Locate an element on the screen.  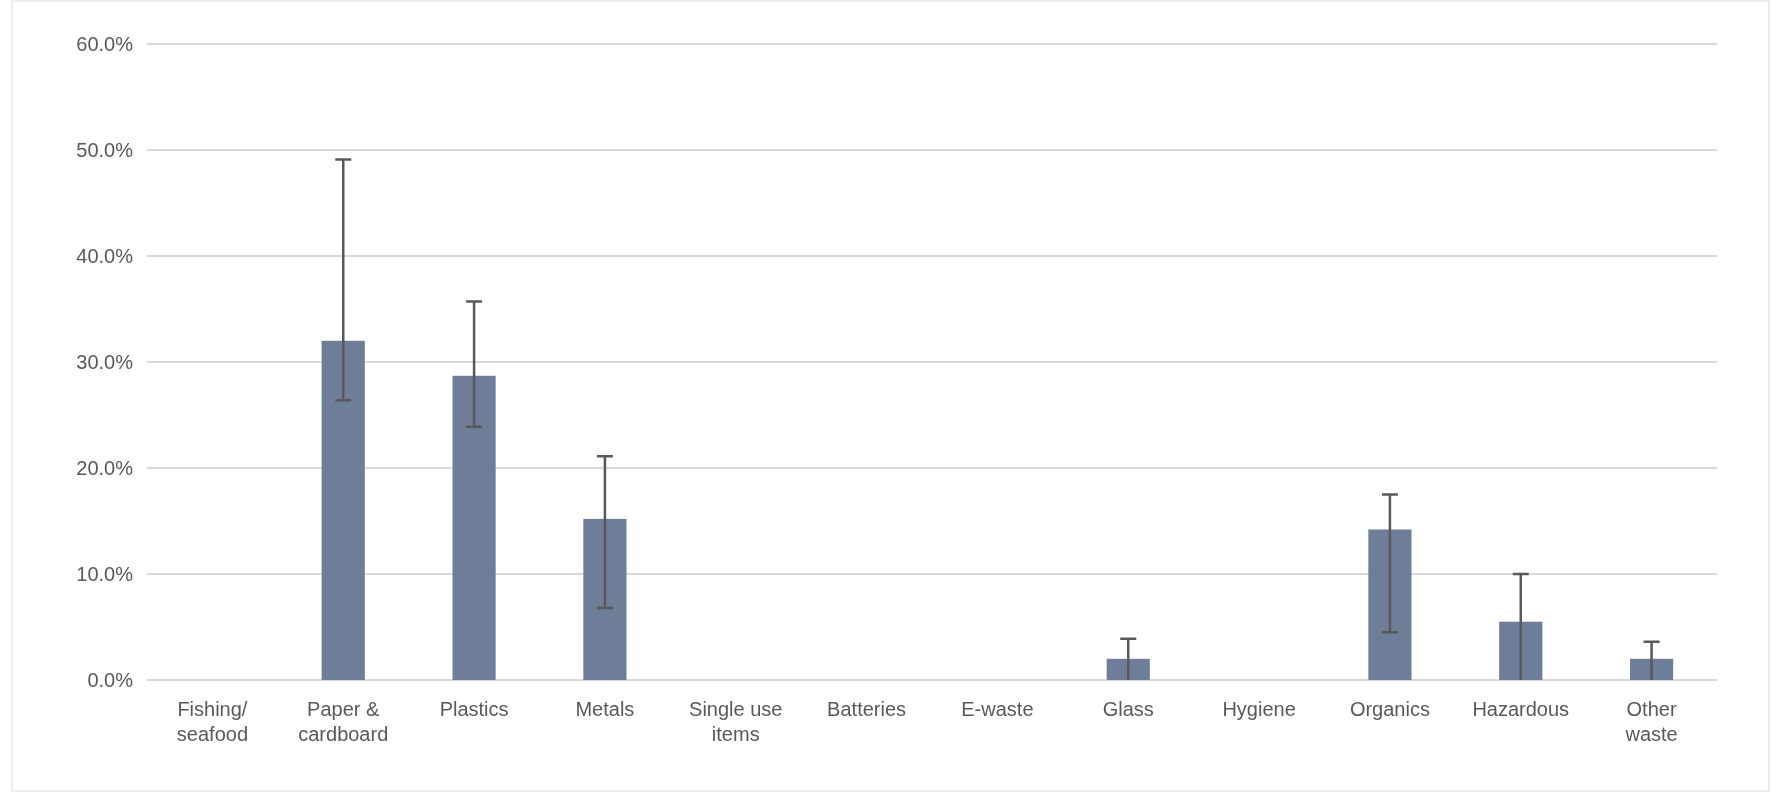
y-tick-label: 0.0% is located at coordinates (110, 679).